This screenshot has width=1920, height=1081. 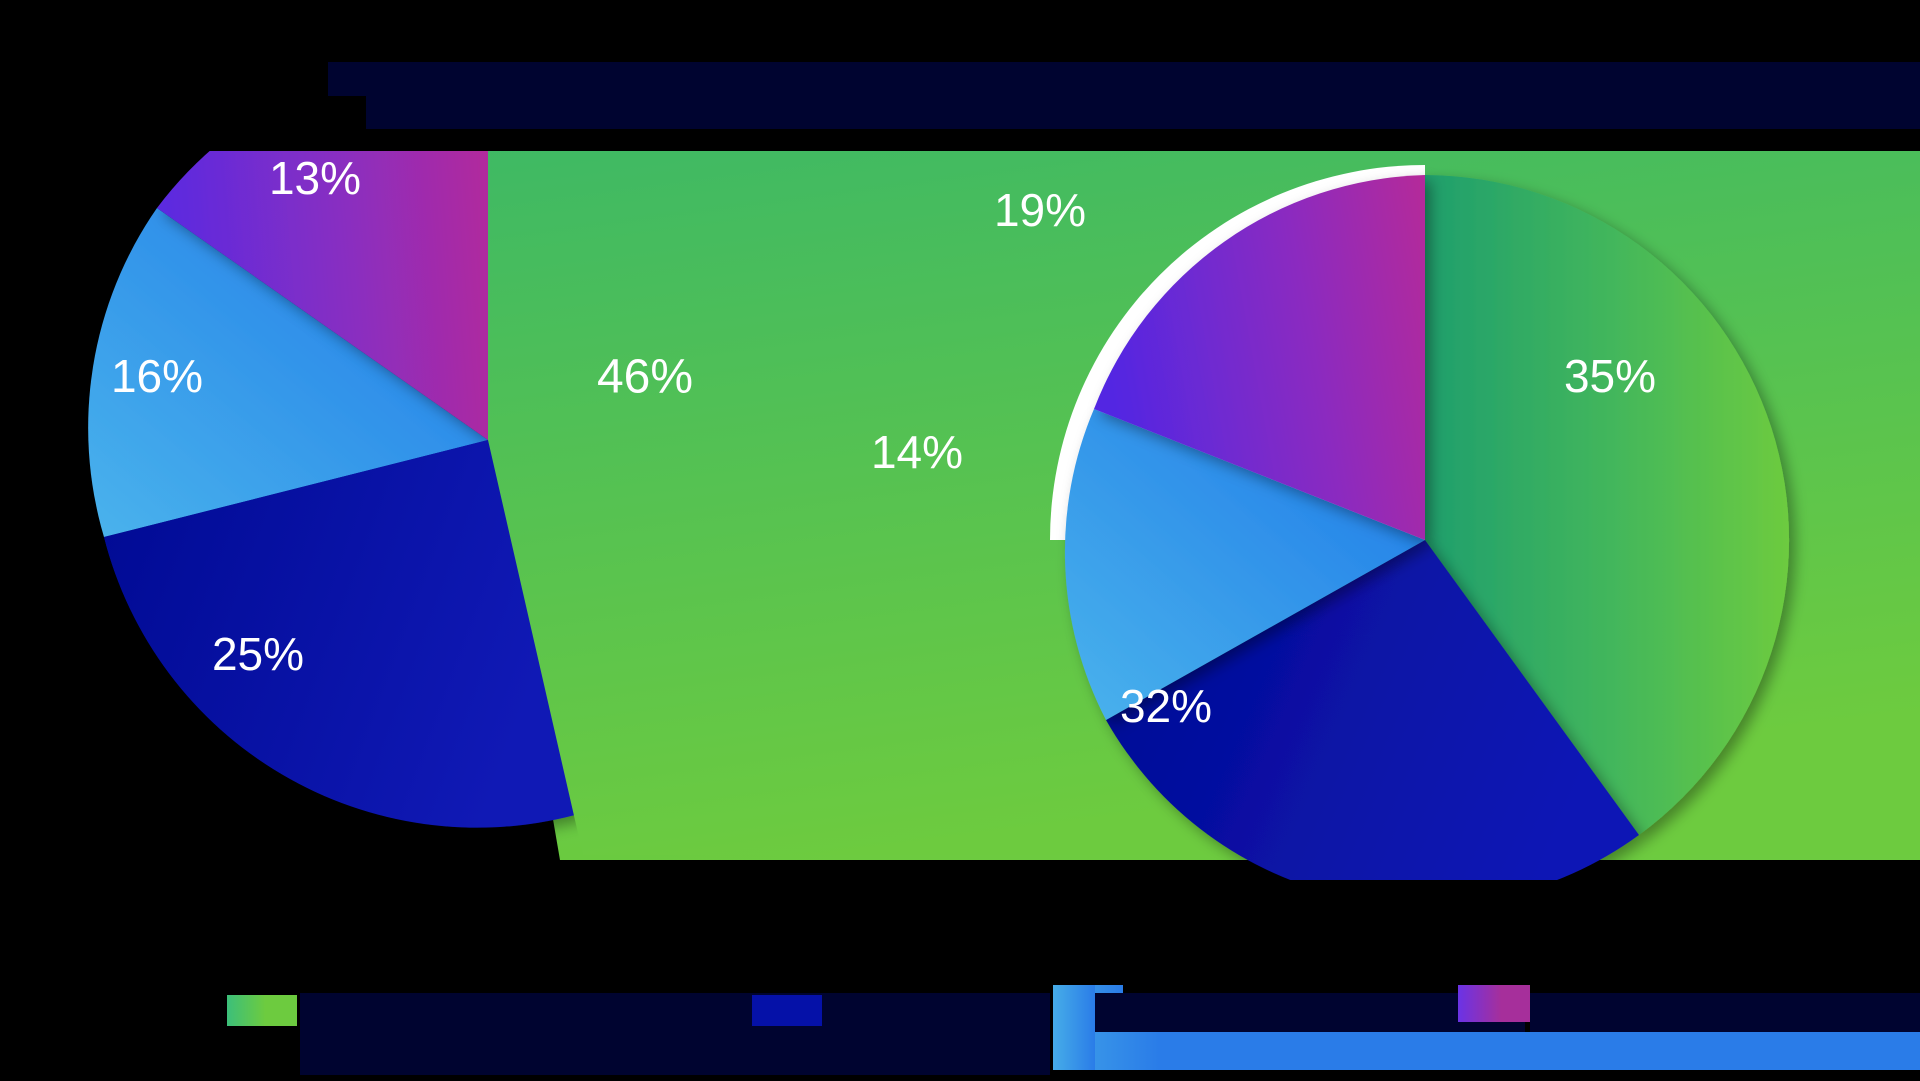 What do you see at coordinates (1610, 376) in the screenshot?
I see `pie-right-label-green: 35%` at bounding box center [1610, 376].